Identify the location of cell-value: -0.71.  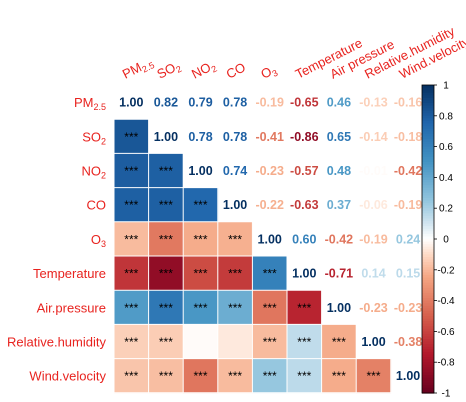
(339, 274).